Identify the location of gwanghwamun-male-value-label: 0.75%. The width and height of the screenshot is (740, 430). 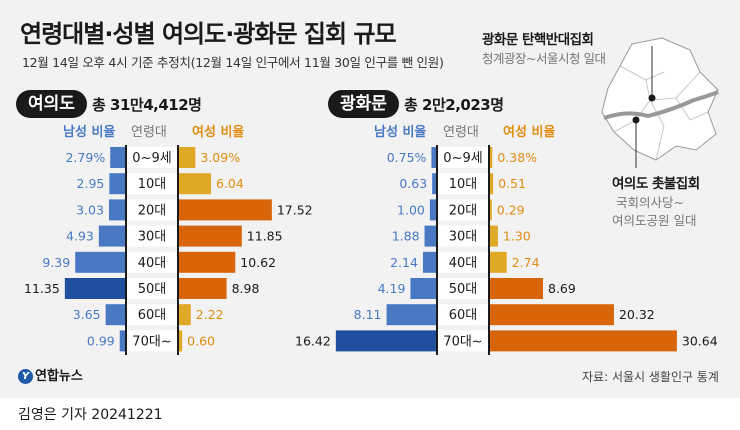
(407, 157).